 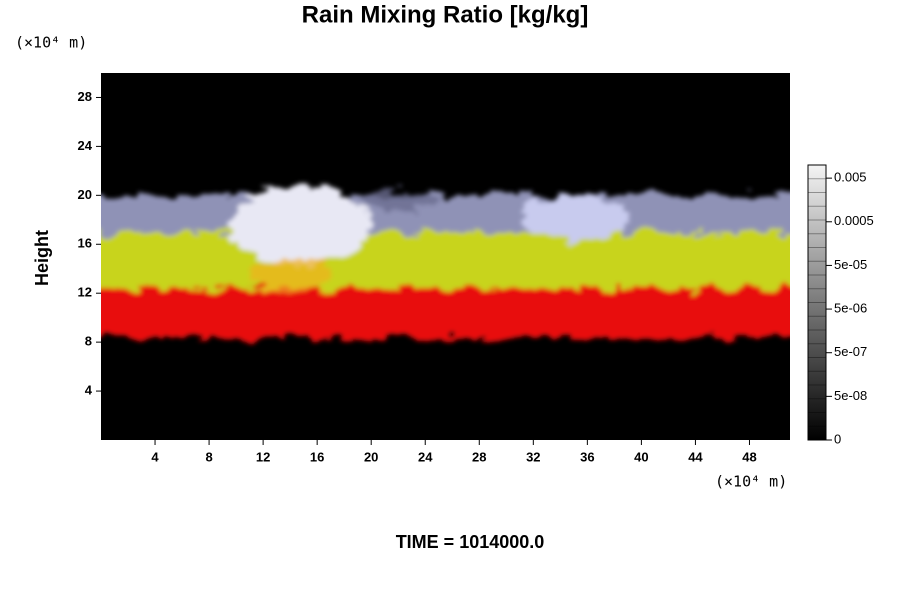 I want to click on time-annotation: TIME = 1014000.0, so click(x=470, y=542).